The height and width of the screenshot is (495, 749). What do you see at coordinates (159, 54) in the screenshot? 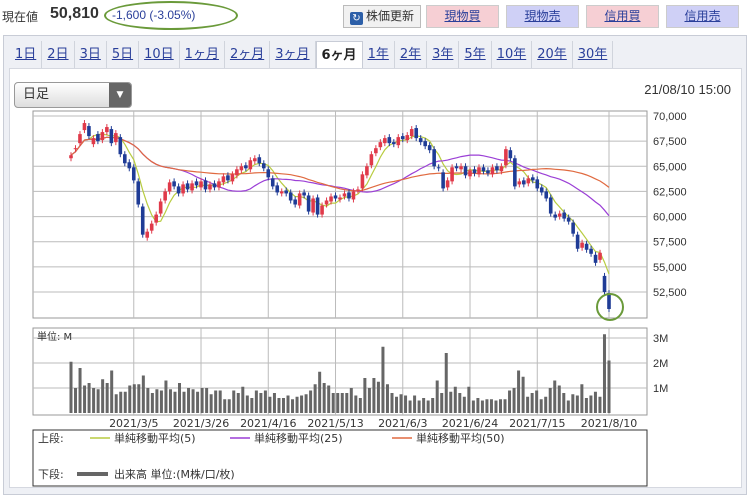
I see `tab-4: 10日` at bounding box center [159, 54].